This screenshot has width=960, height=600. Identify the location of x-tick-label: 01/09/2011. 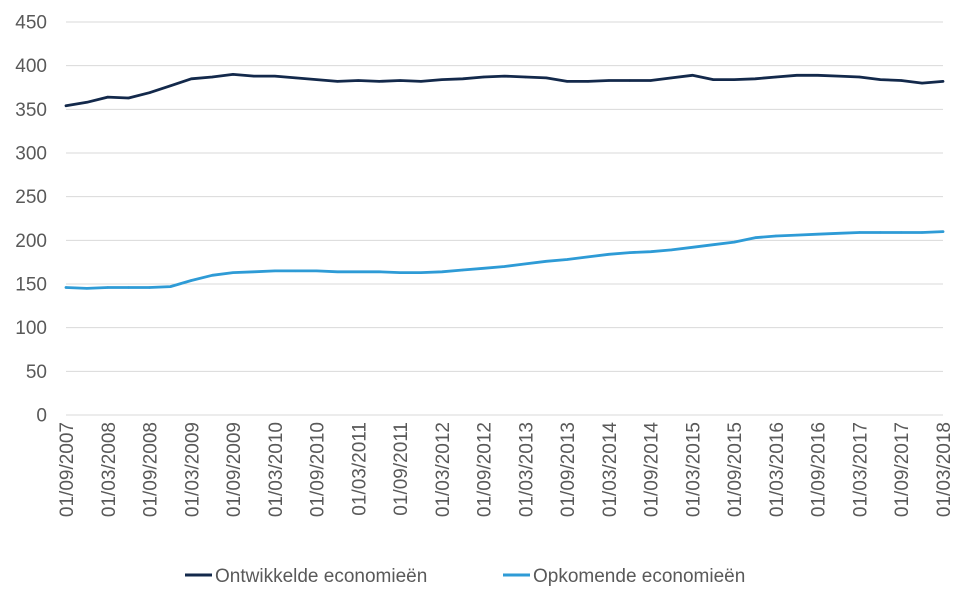
(401, 469).